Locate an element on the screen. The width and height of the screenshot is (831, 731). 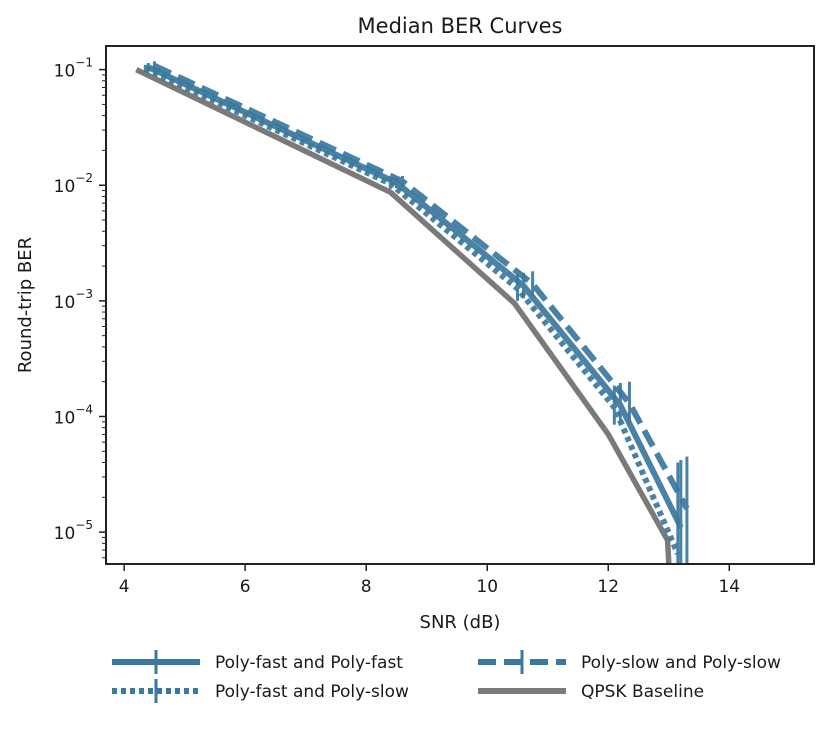
chart-title: Median BER Curves is located at coordinates (460, 26).